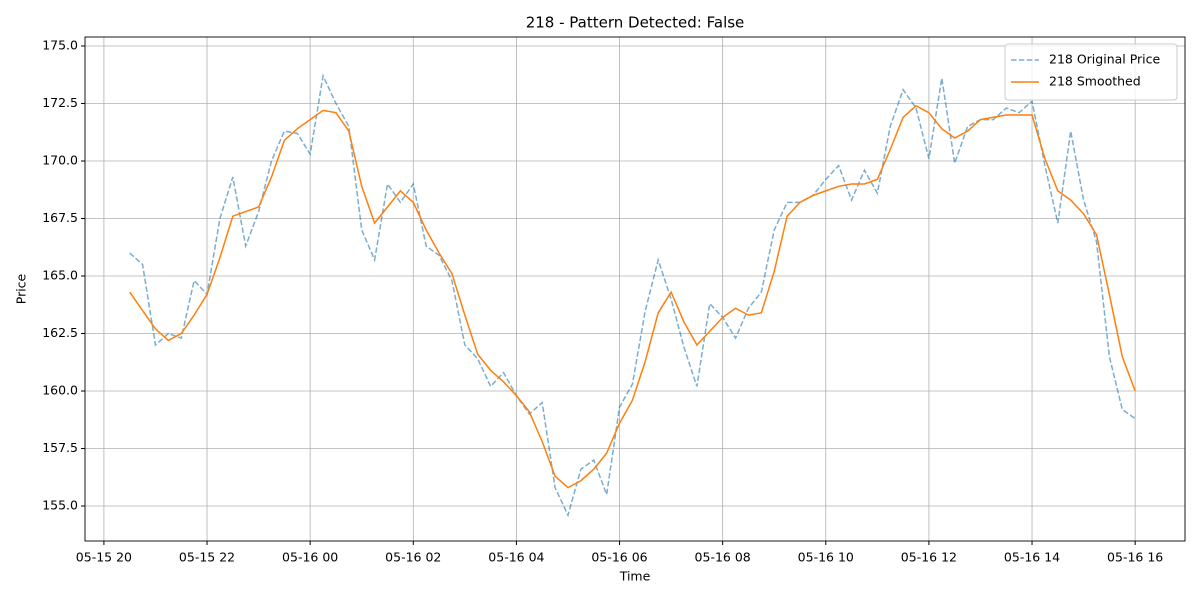 This screenshot has width=1200, height=604. I want to click on y-tick-label: 175.0, so click(60, 44).